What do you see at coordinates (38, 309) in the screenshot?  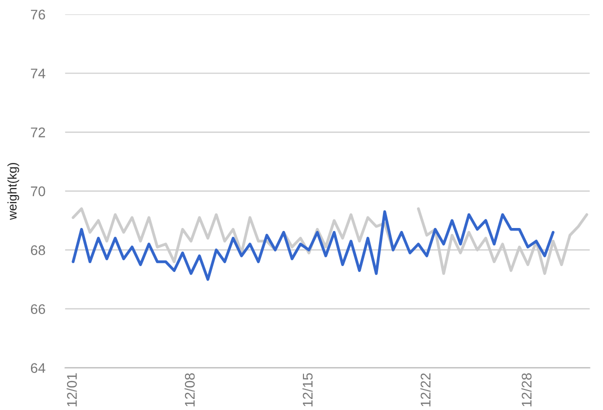 I see `y-tick-label: 66` at bounding box center [38, 309].